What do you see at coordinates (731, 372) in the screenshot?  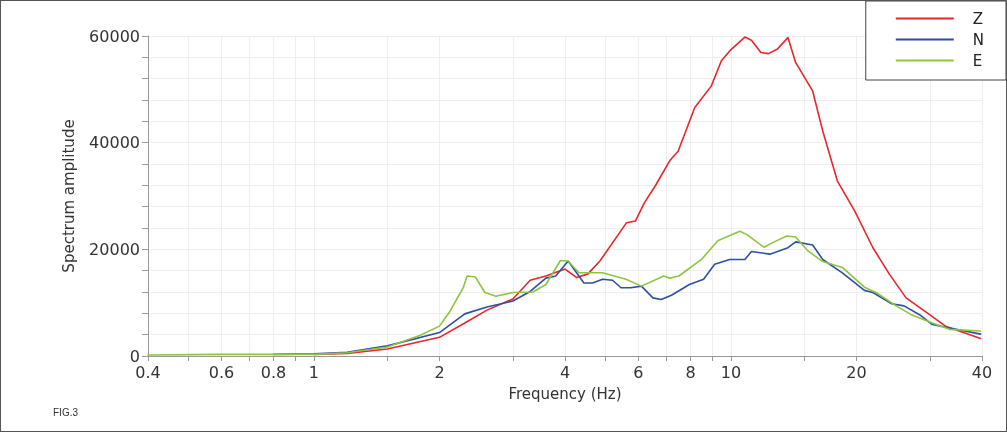 I see `x-tick-label: 10` at bounding box center [731, 372].